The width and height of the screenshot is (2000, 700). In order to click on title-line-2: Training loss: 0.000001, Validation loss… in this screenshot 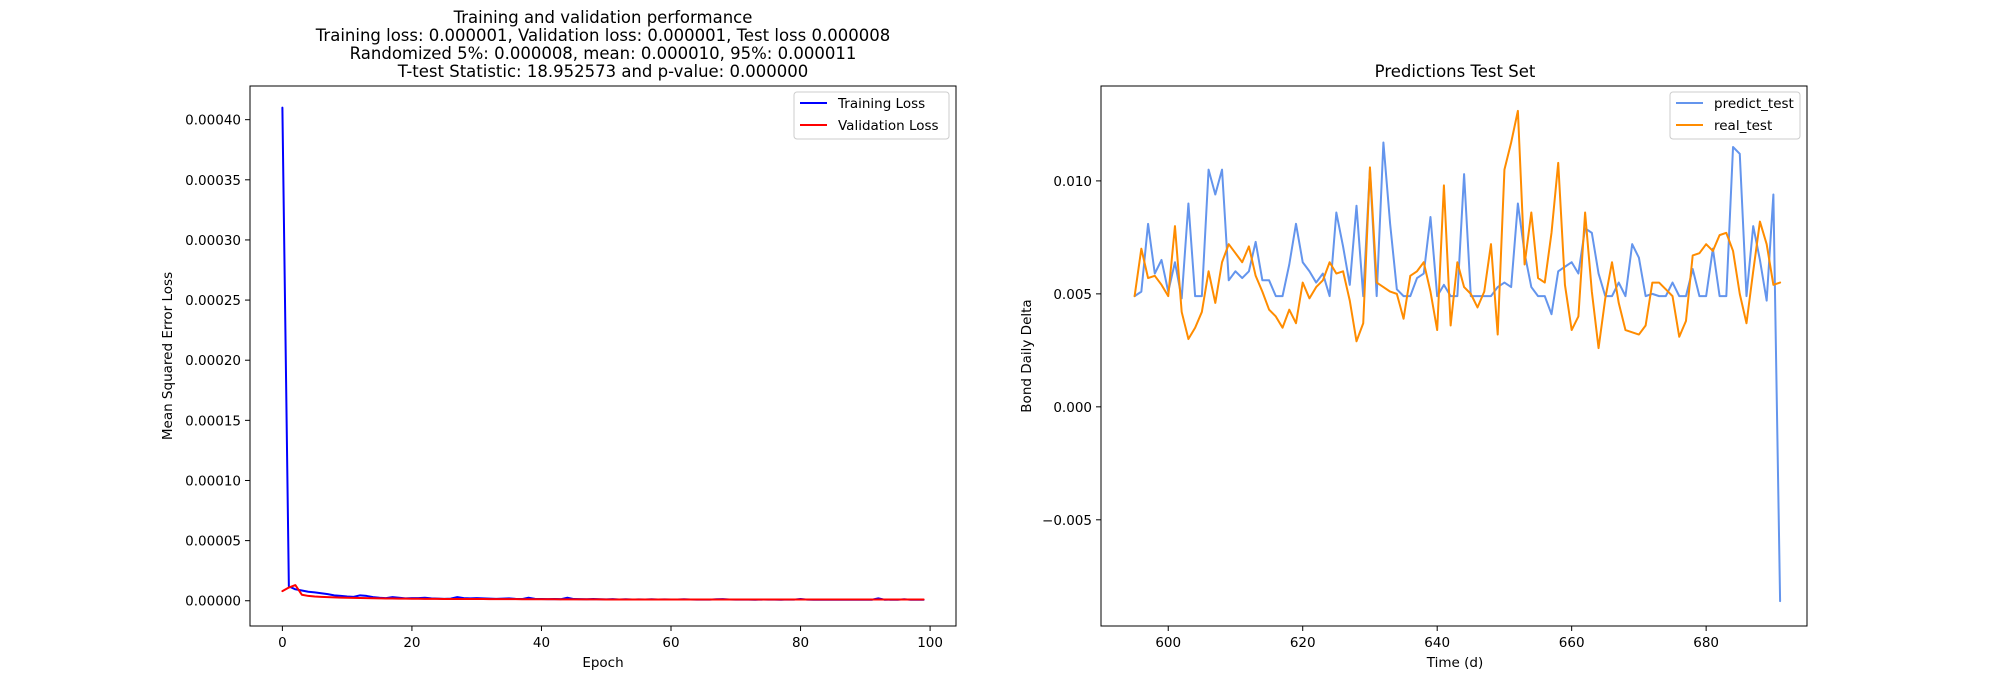, I will do `click(602, 35)`.